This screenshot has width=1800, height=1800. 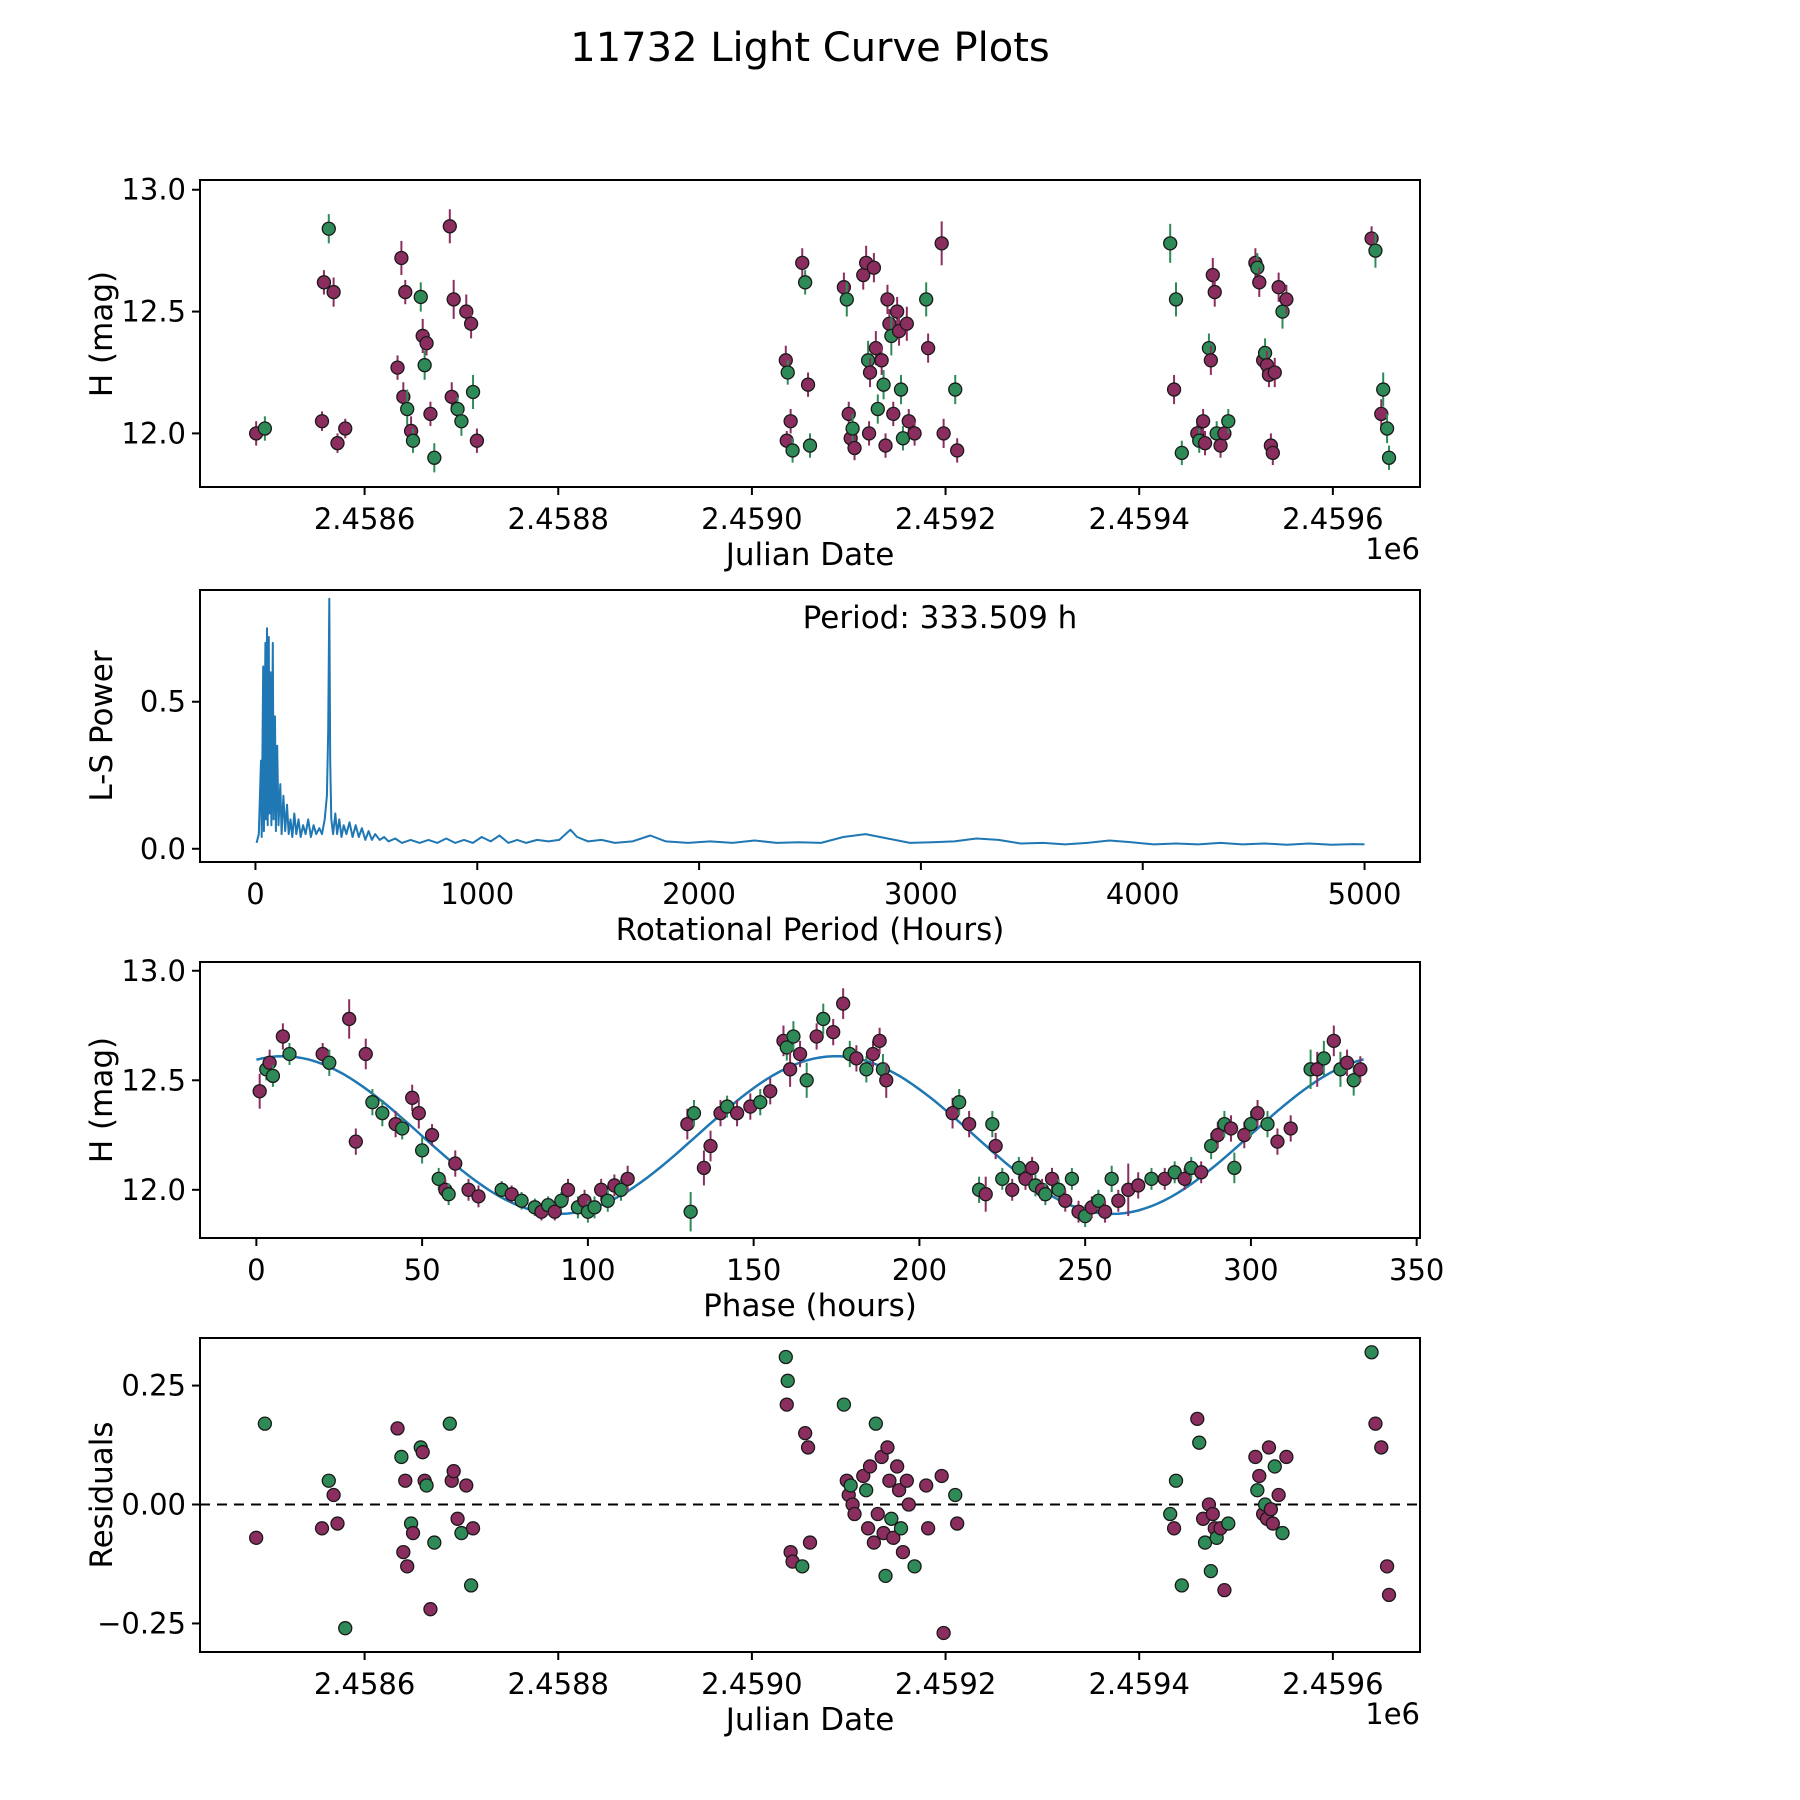 What do you see at coordinates (1143, 894) in the screenshot?
I see `x-tick-label: 4000` at bounding box center [1143, 894].